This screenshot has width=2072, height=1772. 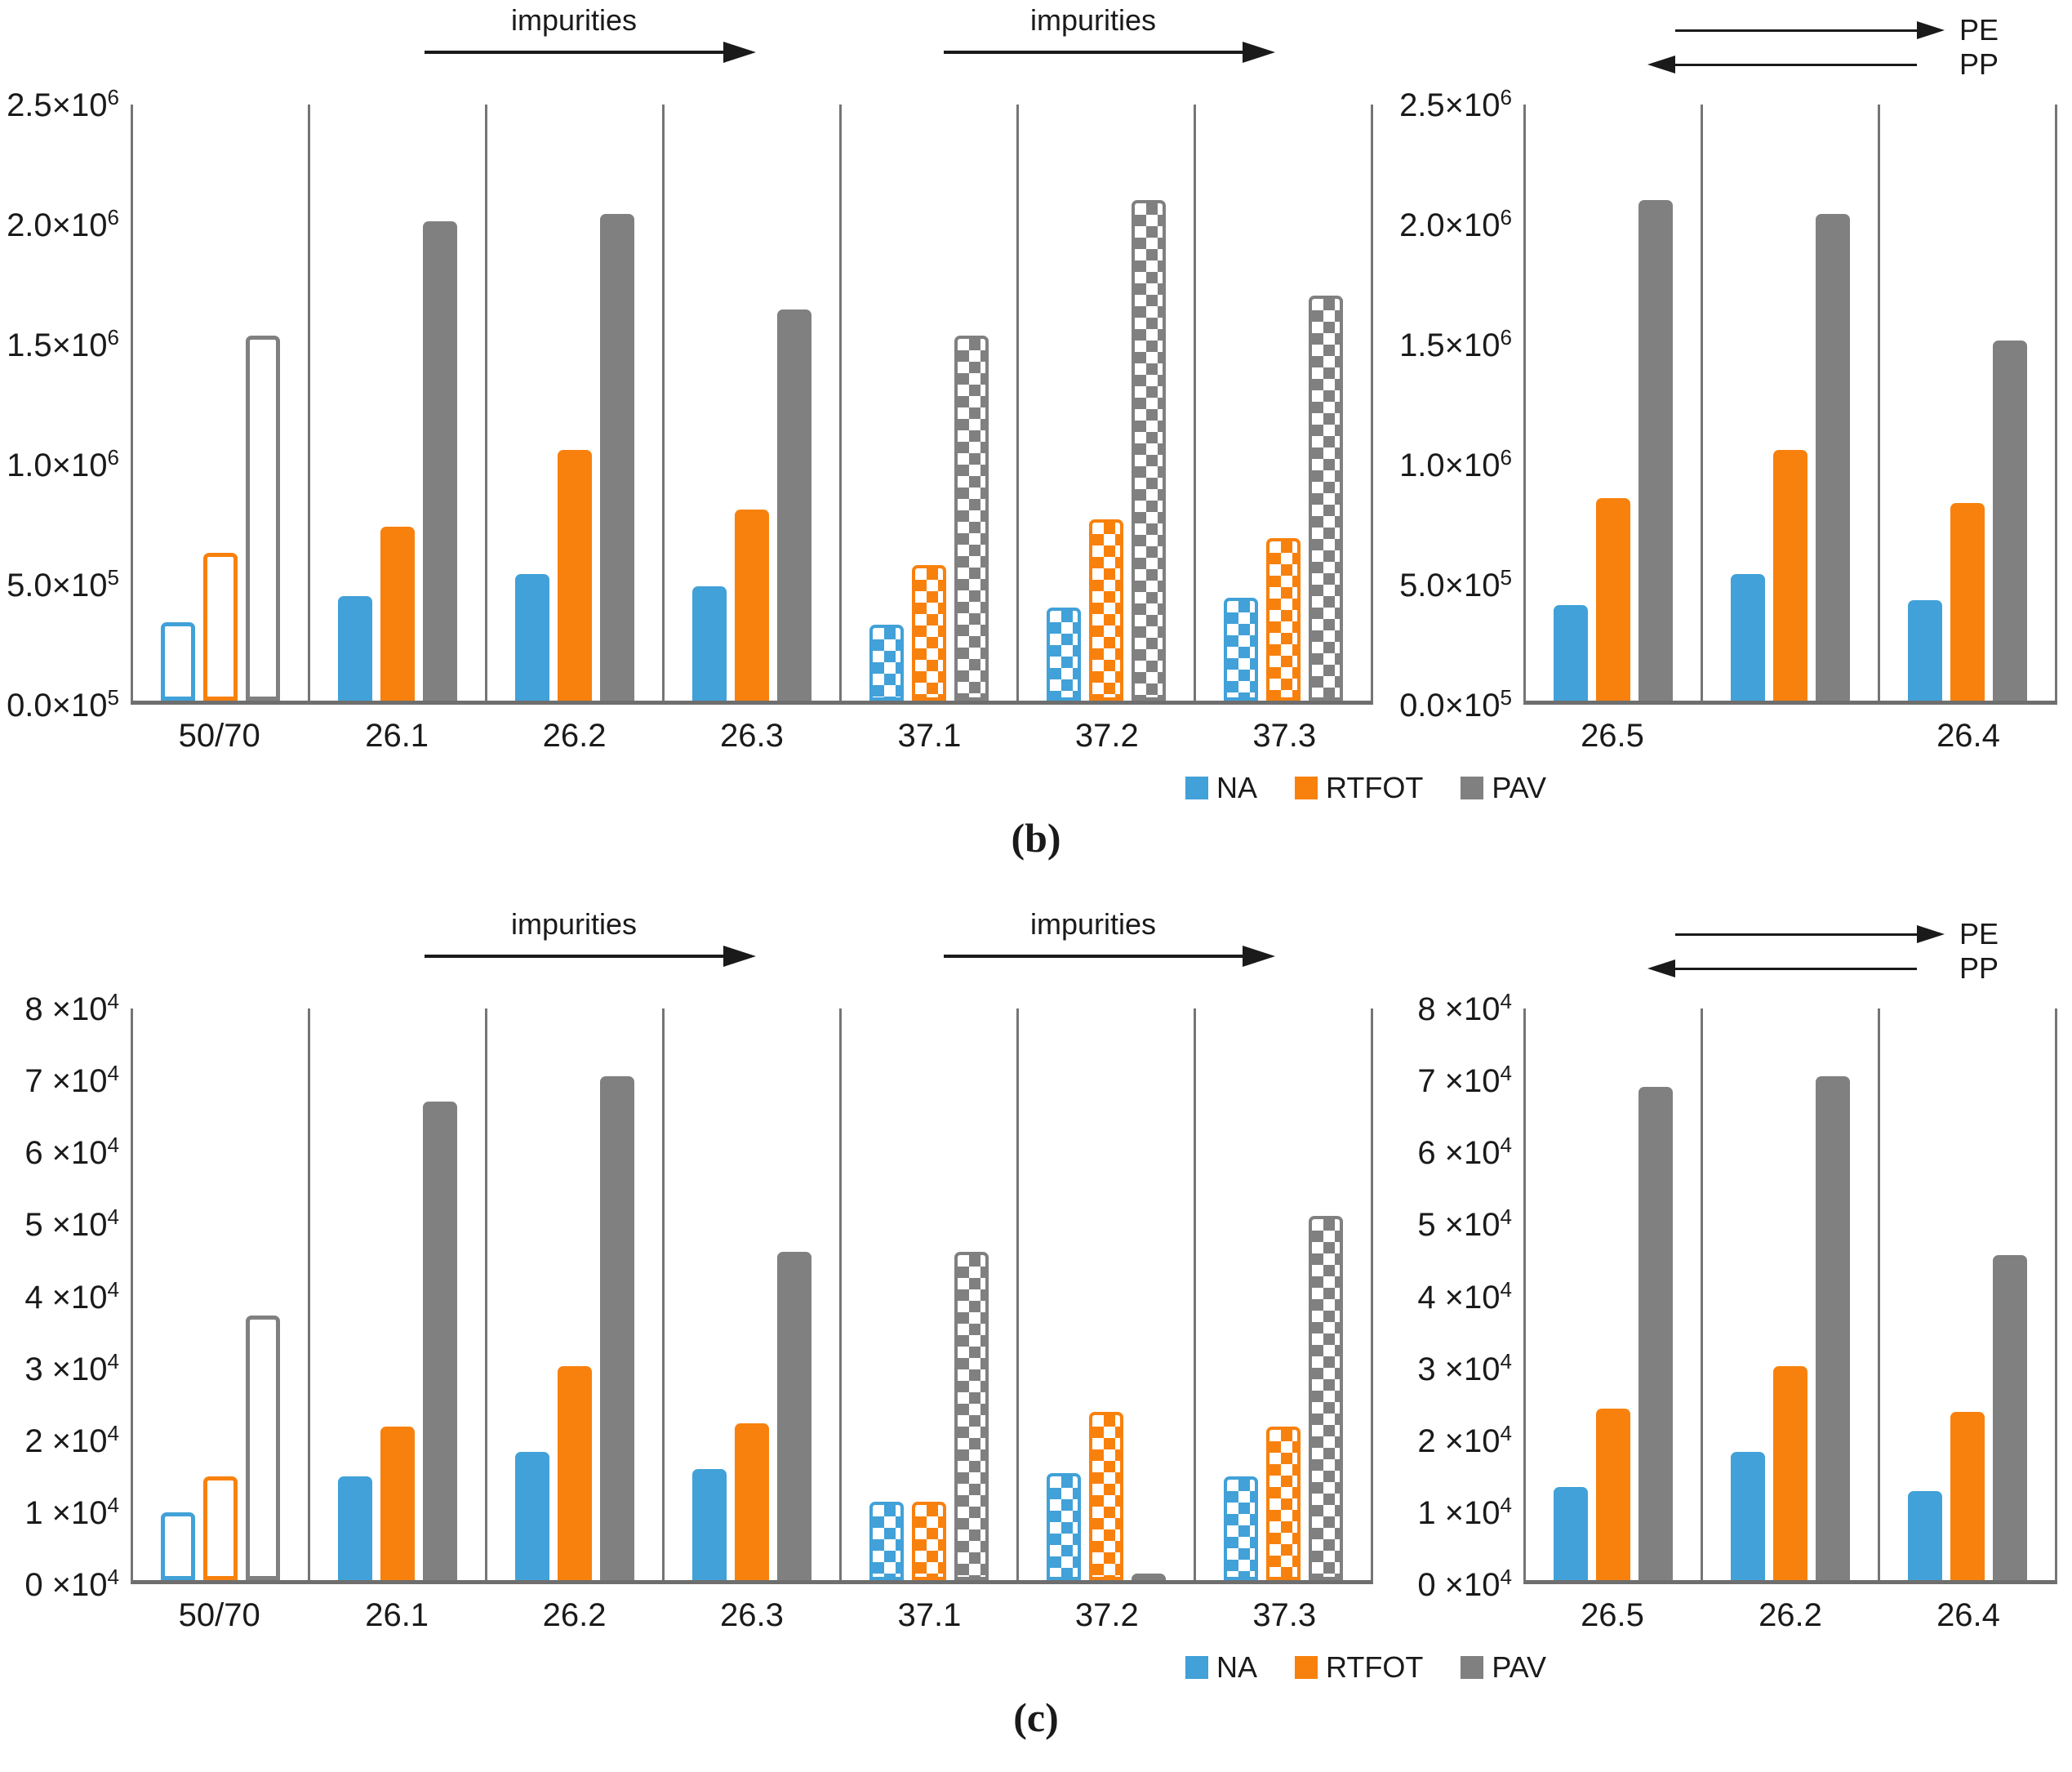 What do you see at coordinates (1107, 403) in the screenshot?
I see `bar-group-37.2` at bounding box center [1107, 403].